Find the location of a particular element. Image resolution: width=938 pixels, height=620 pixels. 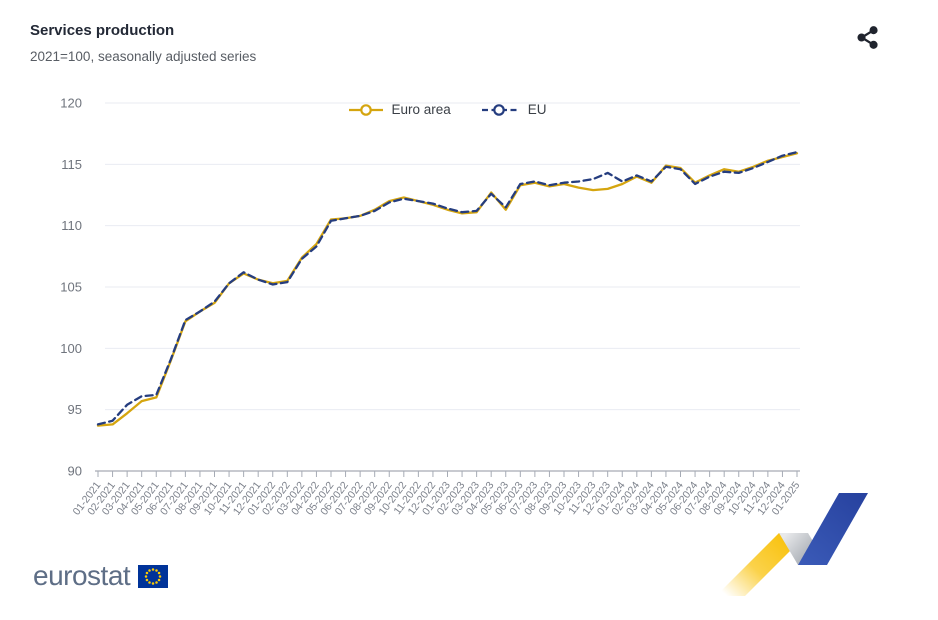

eu-flag-icon is located at coordinates (153, 576).